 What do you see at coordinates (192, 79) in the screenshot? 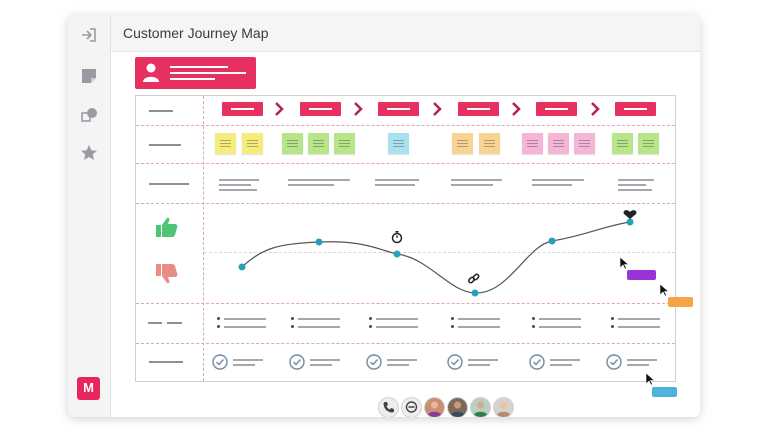
I see `persona-detail-line` at bounding box center [192, 79].